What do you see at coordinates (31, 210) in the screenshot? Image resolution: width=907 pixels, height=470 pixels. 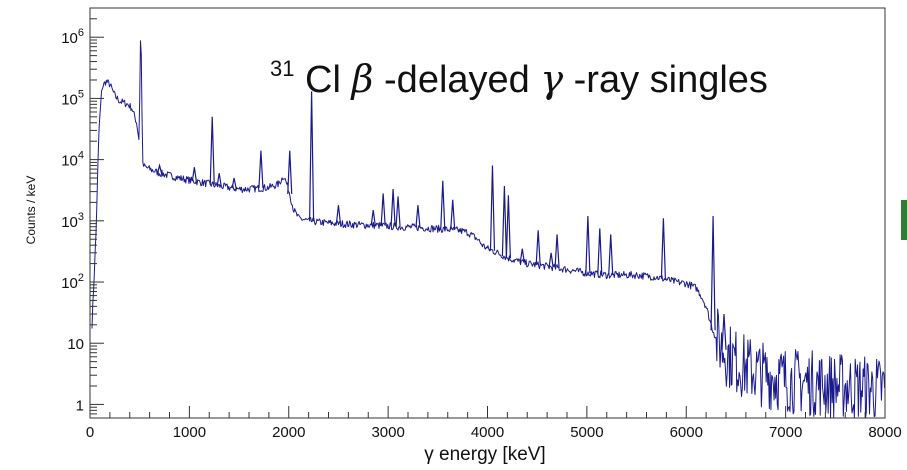 I see `y-axis-title: Counts / keV` at bounding box center [31, 210].